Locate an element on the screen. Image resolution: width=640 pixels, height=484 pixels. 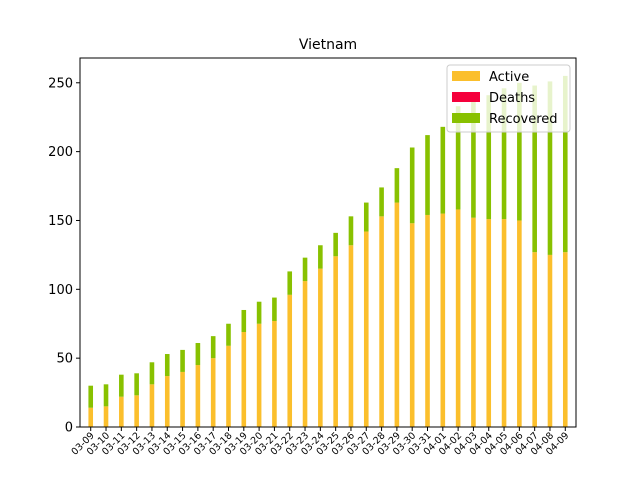
legend-swatch-recovered is located at coordinates (466, 118).